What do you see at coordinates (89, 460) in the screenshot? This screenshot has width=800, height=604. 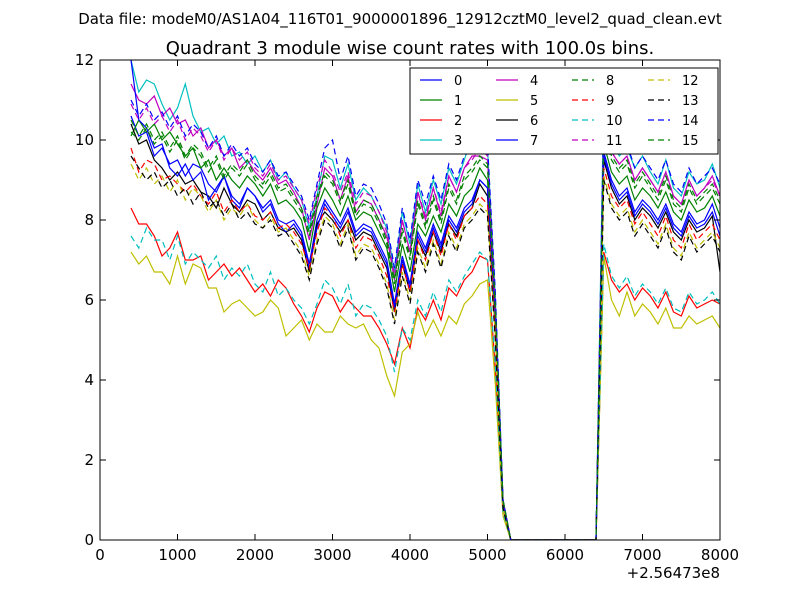 I see `y-tick-label: 2` at bounding box center [89, 460].